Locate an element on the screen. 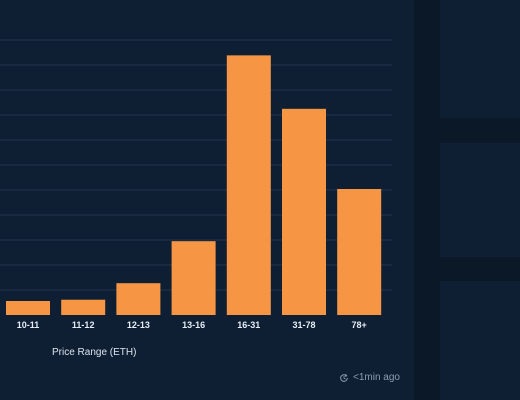 This screenshot has height=400, width=520. last-updated: <1min ago is located at coordinates (369, 377).